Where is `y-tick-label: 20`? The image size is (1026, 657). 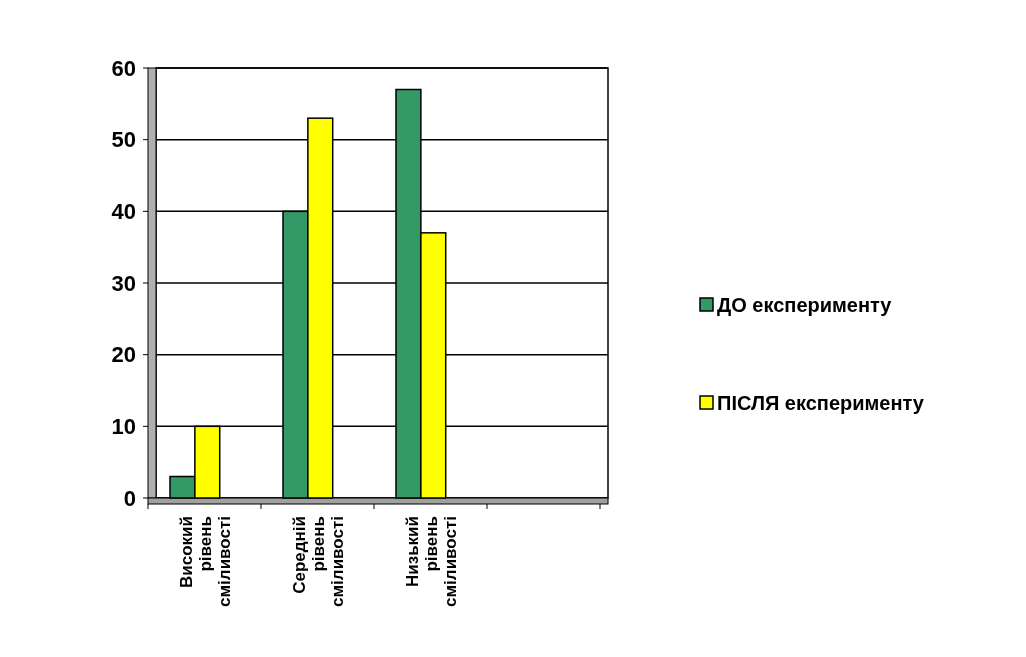 y-tick-label: 20 is located at coordinates (123, 355).